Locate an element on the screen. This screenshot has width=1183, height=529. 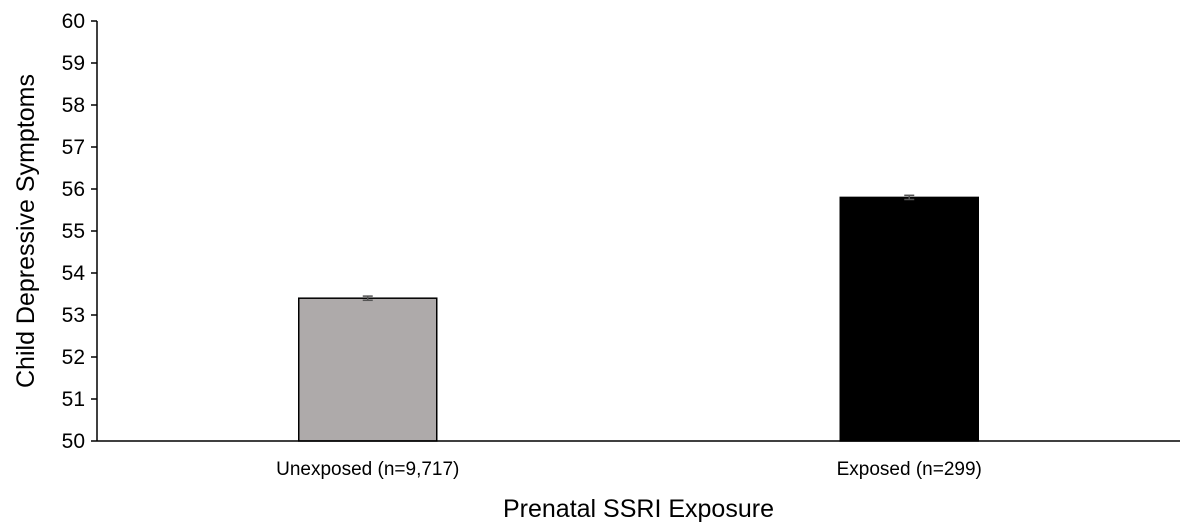
y-tick-label: 52 is located at coordinates (73, 357).